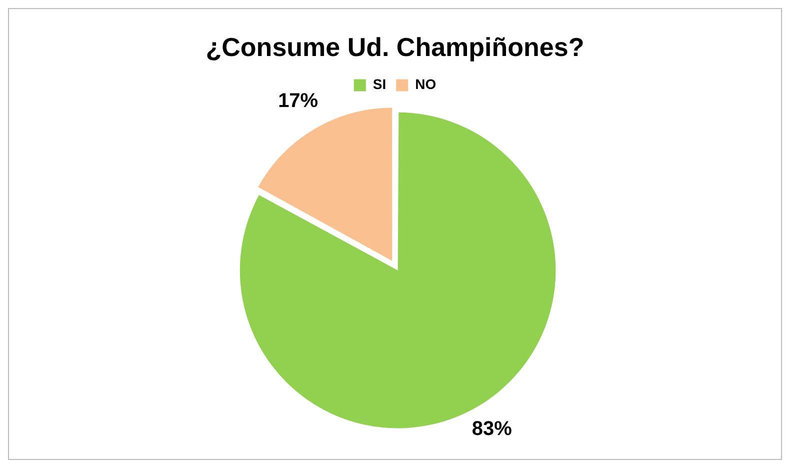 Image resolution: width=790 pixels, height=468 pixels. What do you see at coordinates (425, 84) in the screenshot?
I see `legend-label: NO` at bounding box center [425, 84].